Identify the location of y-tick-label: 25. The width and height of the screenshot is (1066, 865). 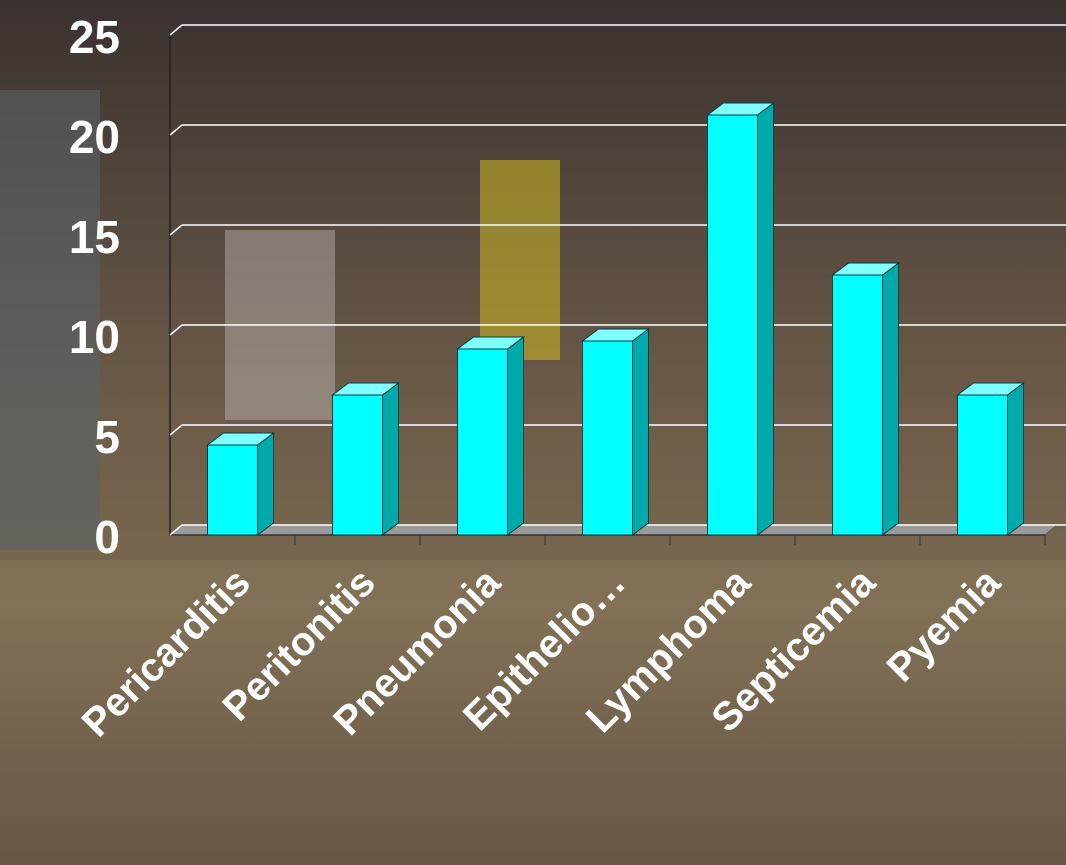
(94, 37).